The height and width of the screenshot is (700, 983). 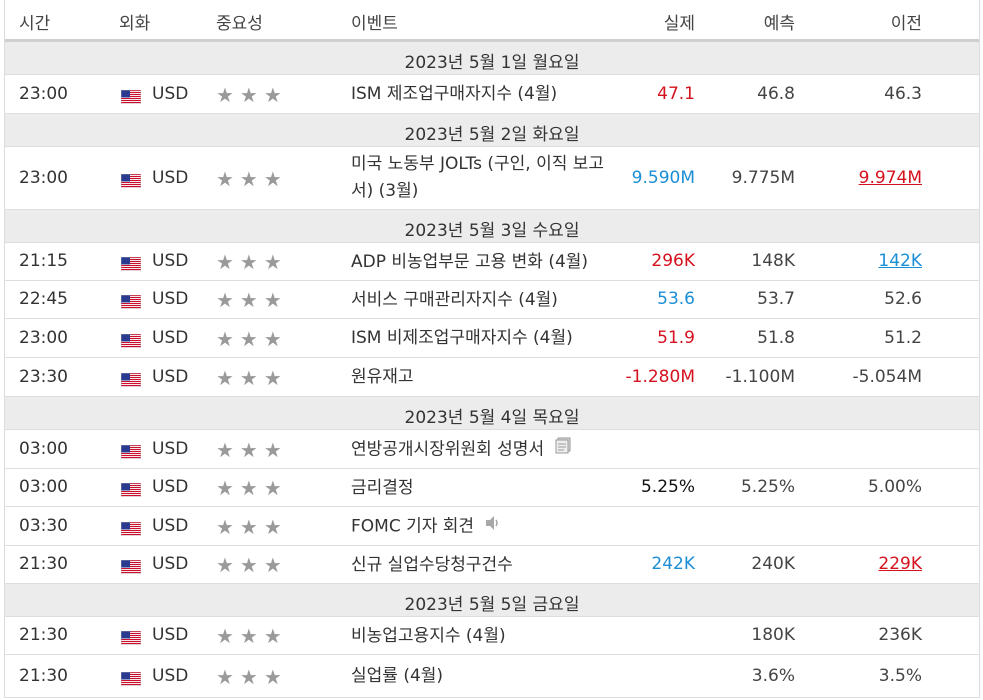 I want to click on event-row: 23:00 USD ★★★ ISM 제조업구매자지수 (4월) 47.1 46.8 46.3, so click(x=492, y=94).